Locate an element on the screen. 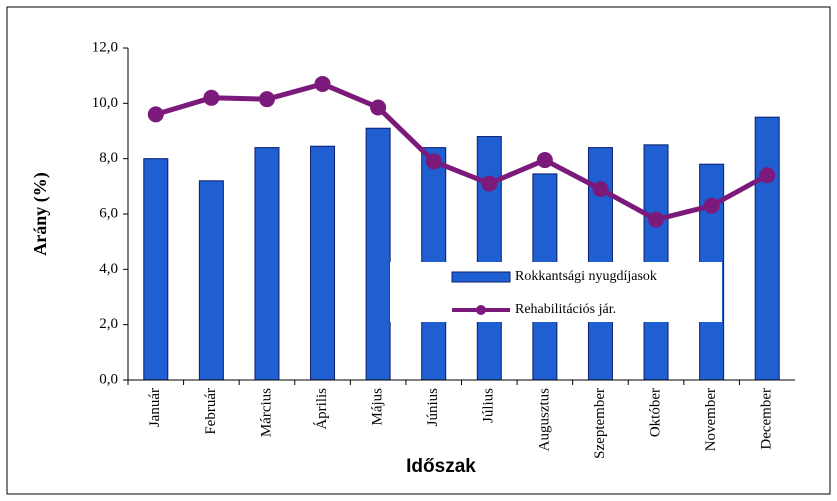  y-tick-label: 8,0 is located at coordinates (108, 158).